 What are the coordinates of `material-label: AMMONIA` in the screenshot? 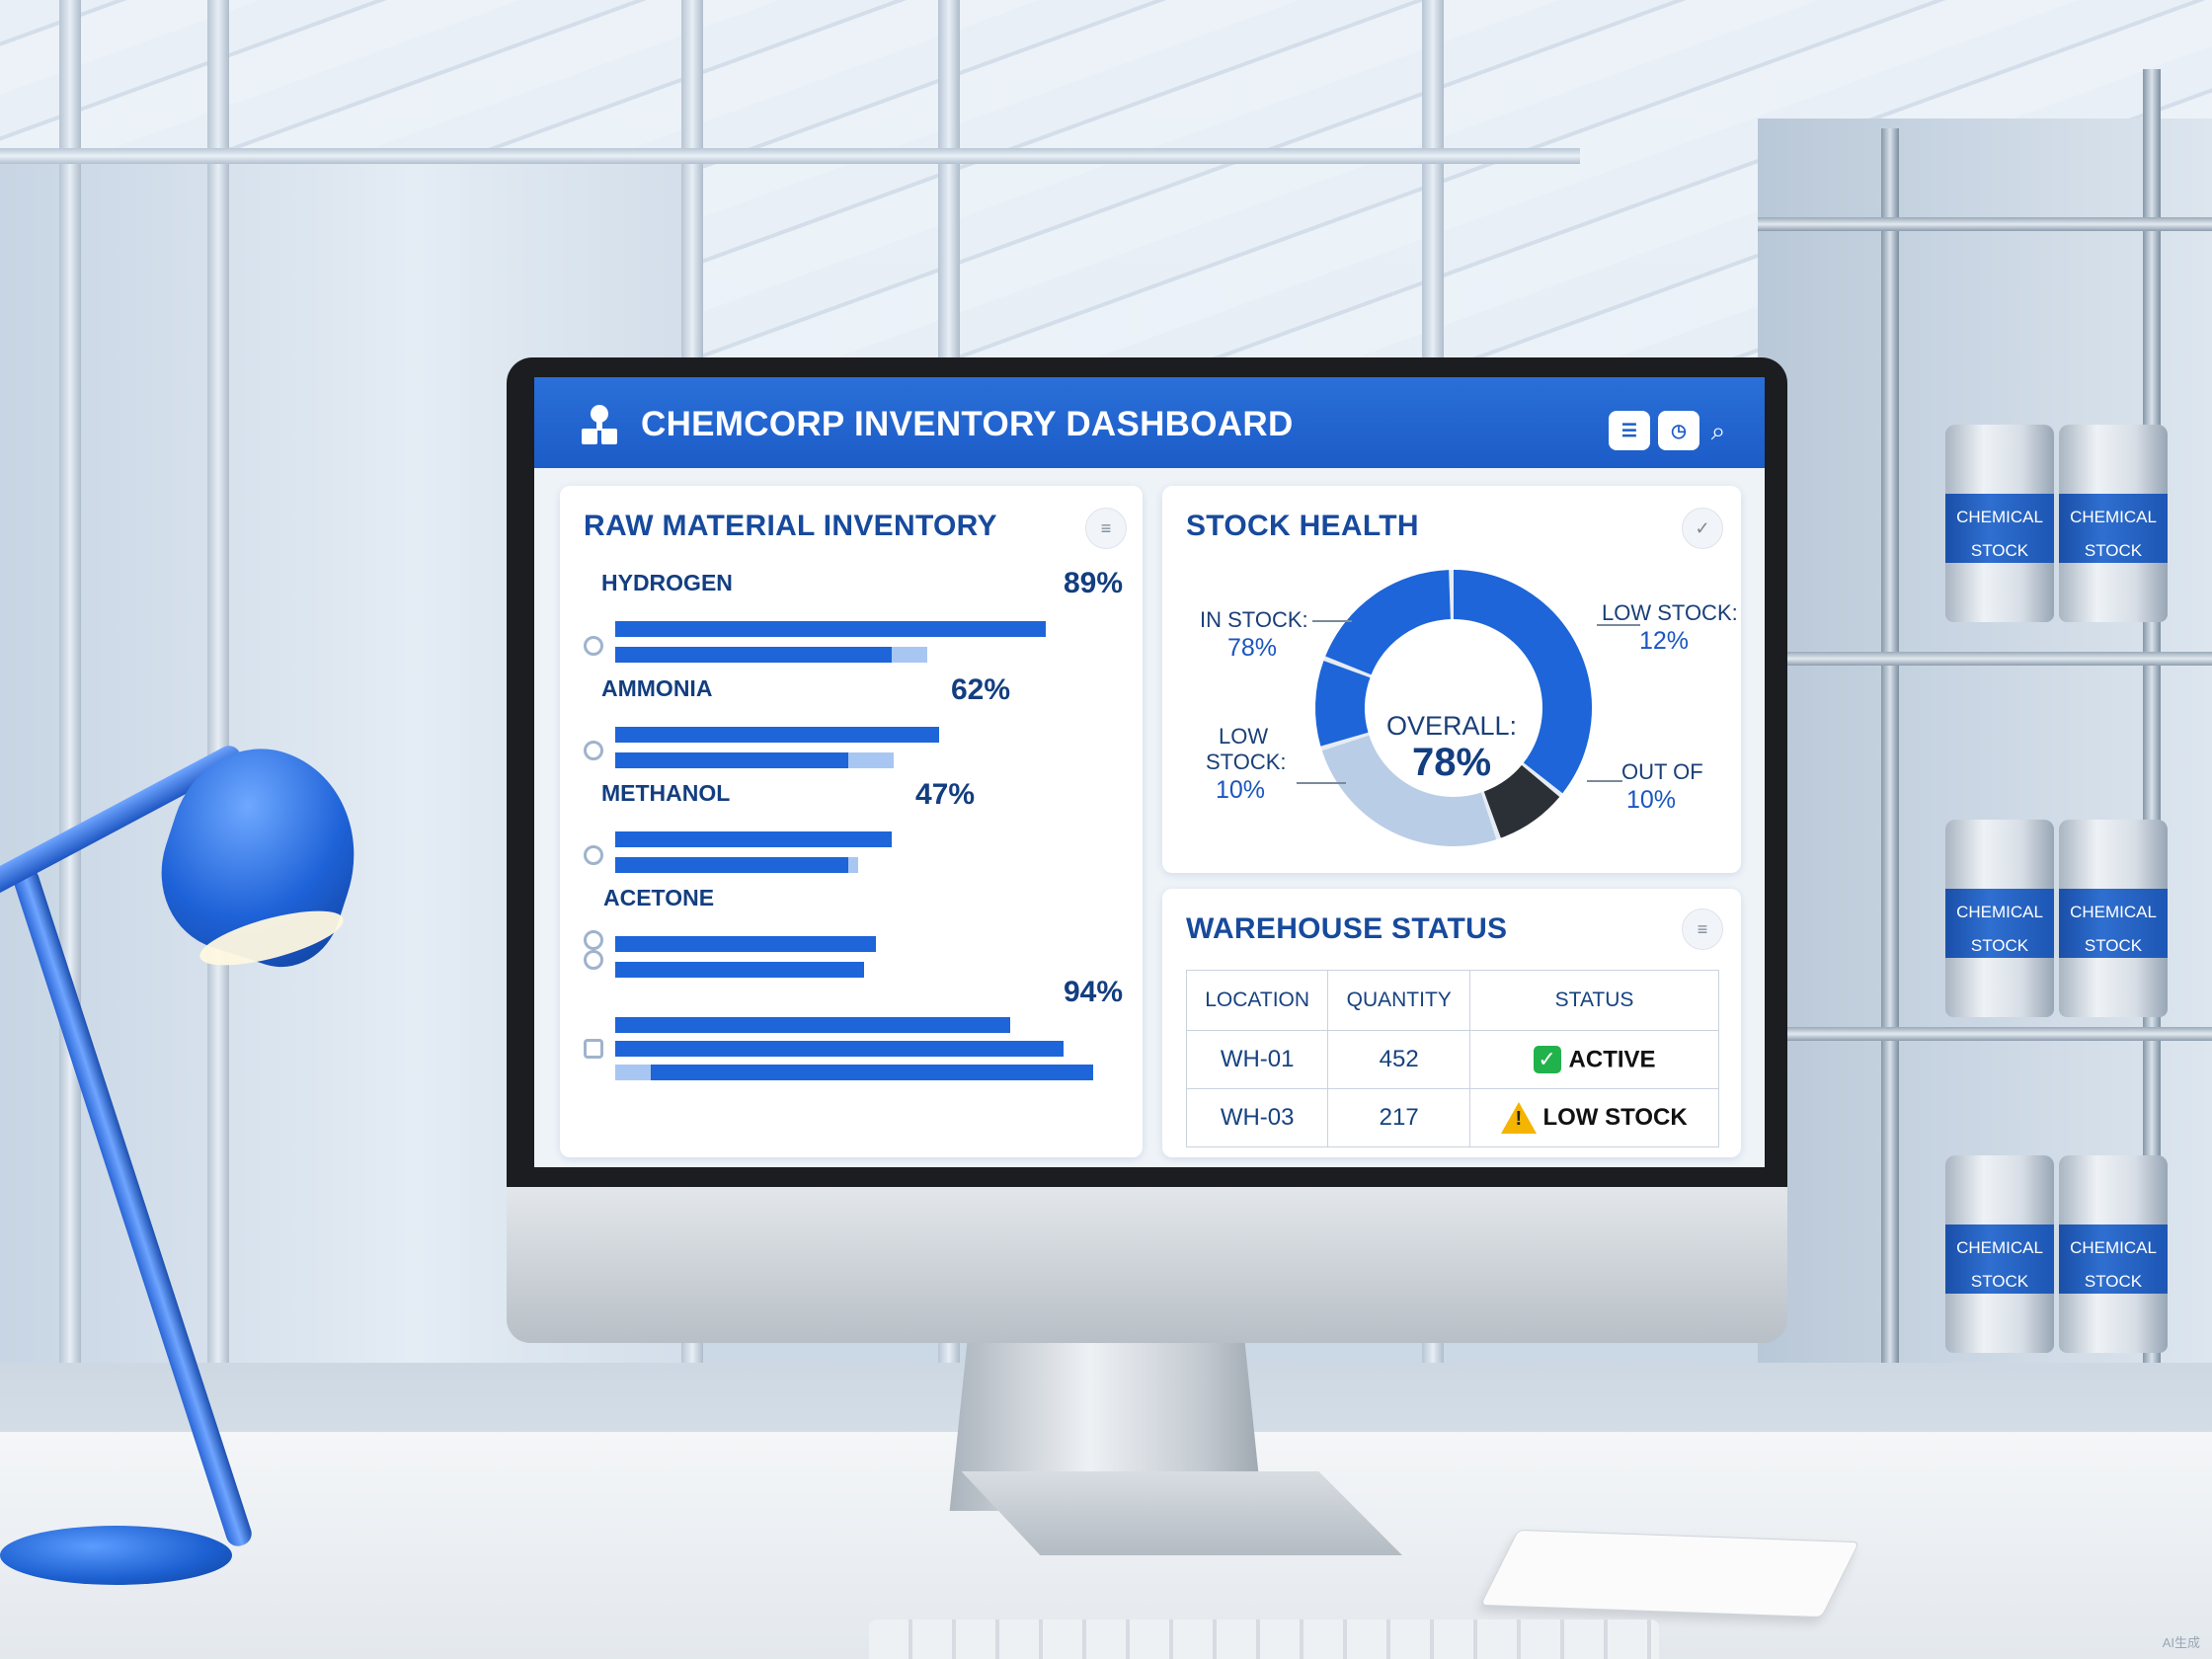 It's located at (657, 688).